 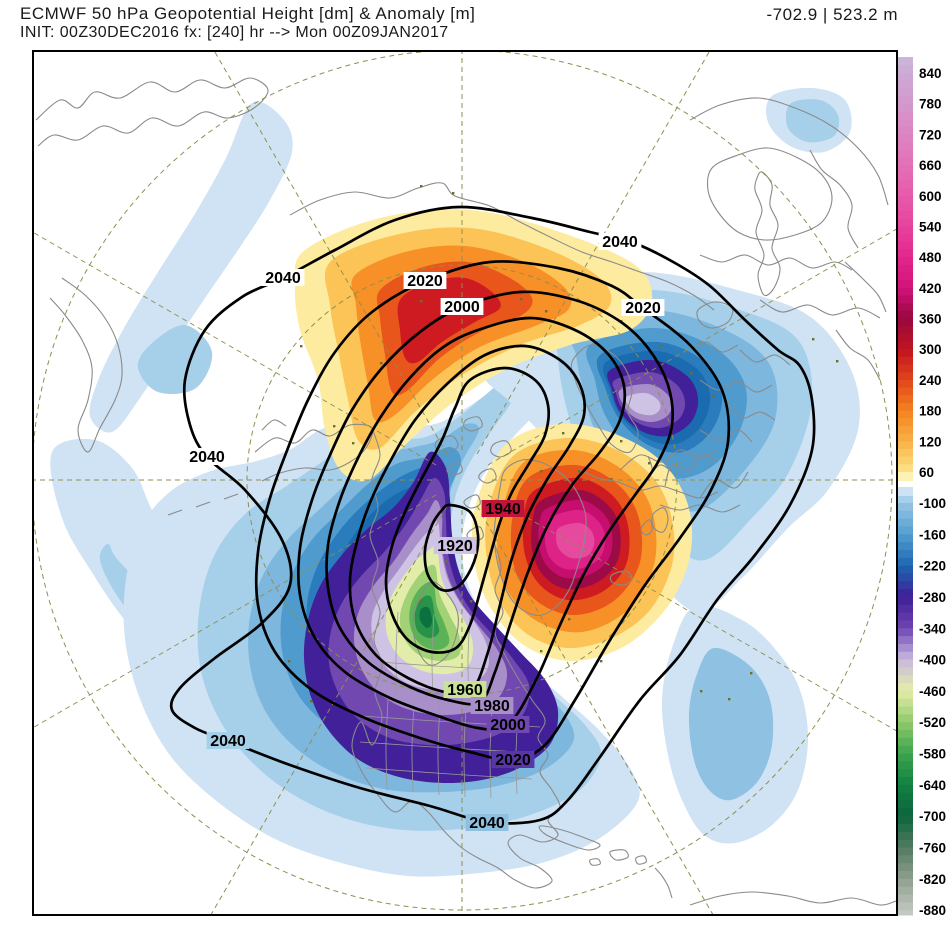 What do you see at coordinates (930, 349) in the screenshot?
I see `colorbar-tick: 300` at bounding box center [930, 349].